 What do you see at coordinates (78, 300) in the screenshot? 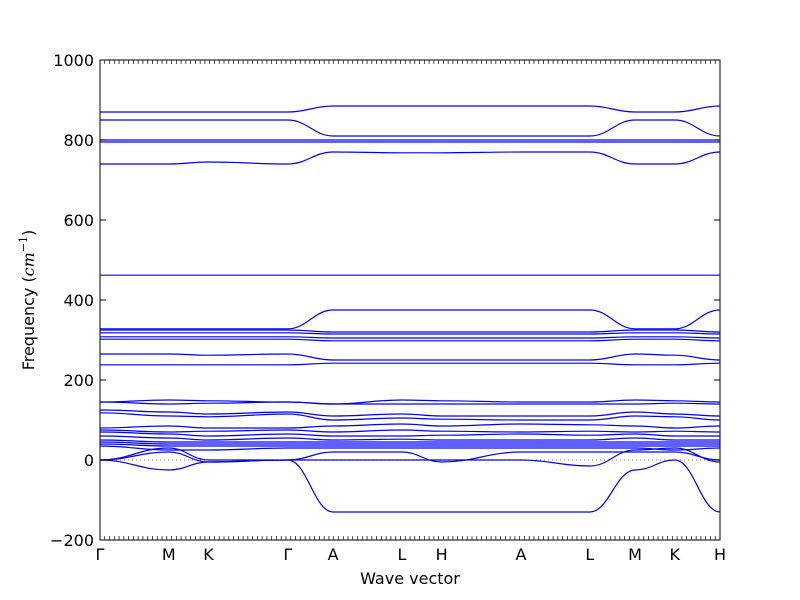
I see `y-tick-label: 400` at bounding box center [78, 300].